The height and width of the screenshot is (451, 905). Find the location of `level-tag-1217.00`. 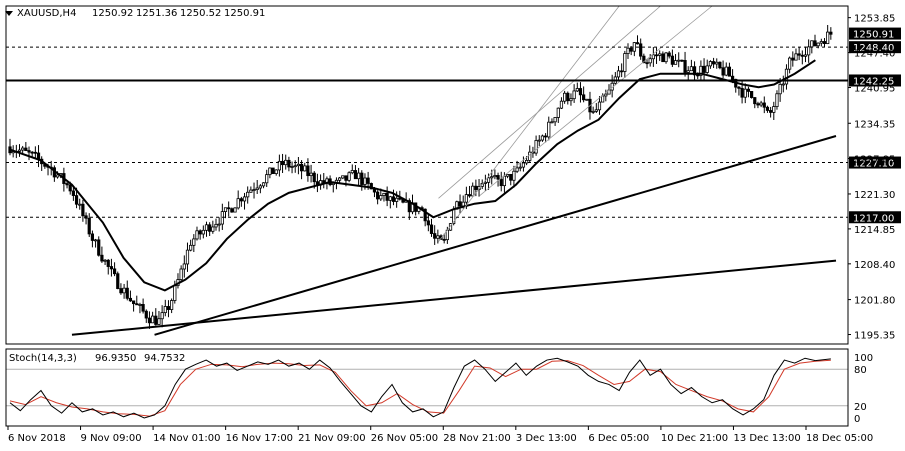

level-tag-1217.00 is located at coordinates (875, 217).